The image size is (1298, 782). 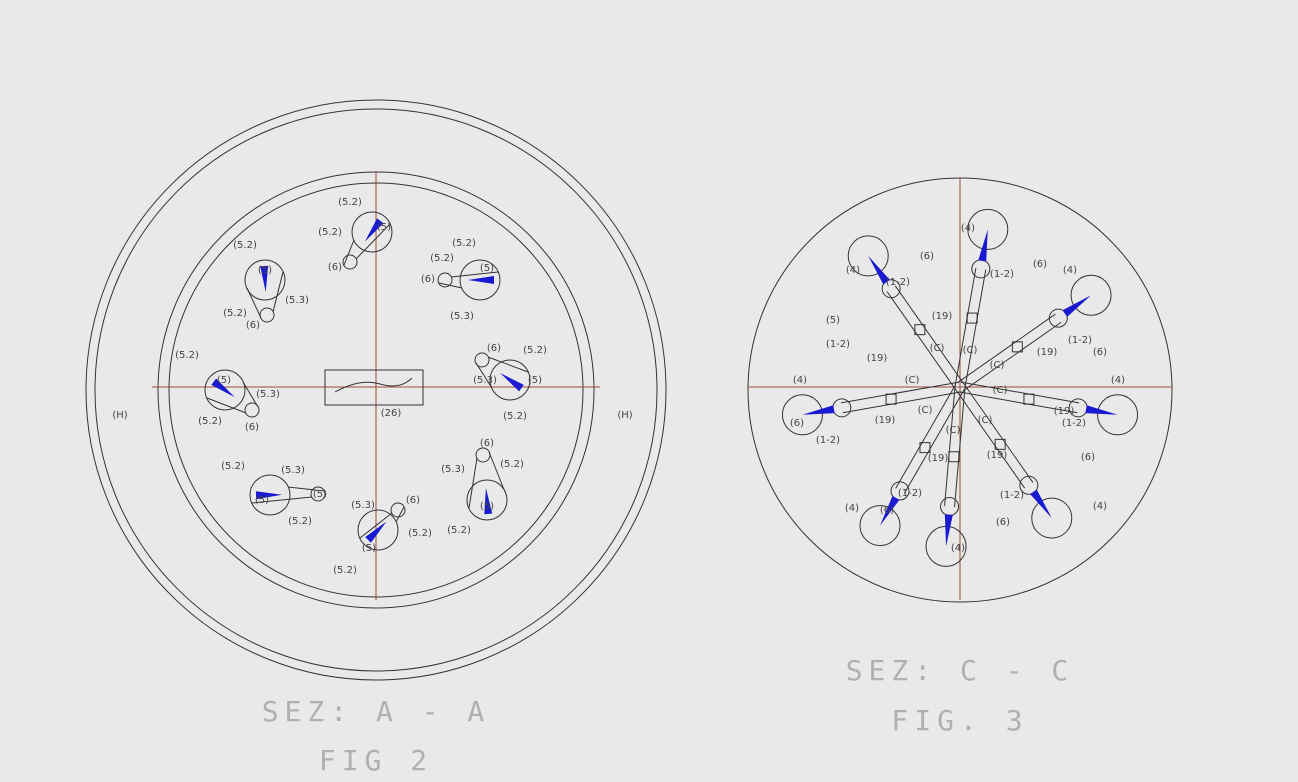 I want to click on side-label: (H), so click(x=624, y=415).